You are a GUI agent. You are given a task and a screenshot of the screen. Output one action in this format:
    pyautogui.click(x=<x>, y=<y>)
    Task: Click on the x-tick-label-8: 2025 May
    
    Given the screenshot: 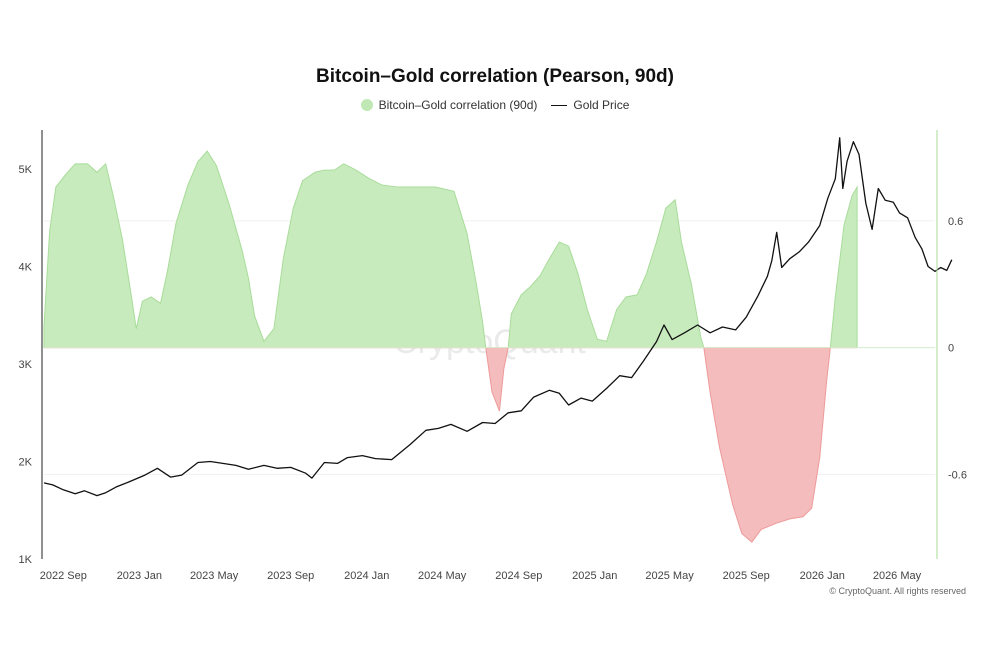 What is the action you would take?
    pyautogui.click(x=669, y=576)
    